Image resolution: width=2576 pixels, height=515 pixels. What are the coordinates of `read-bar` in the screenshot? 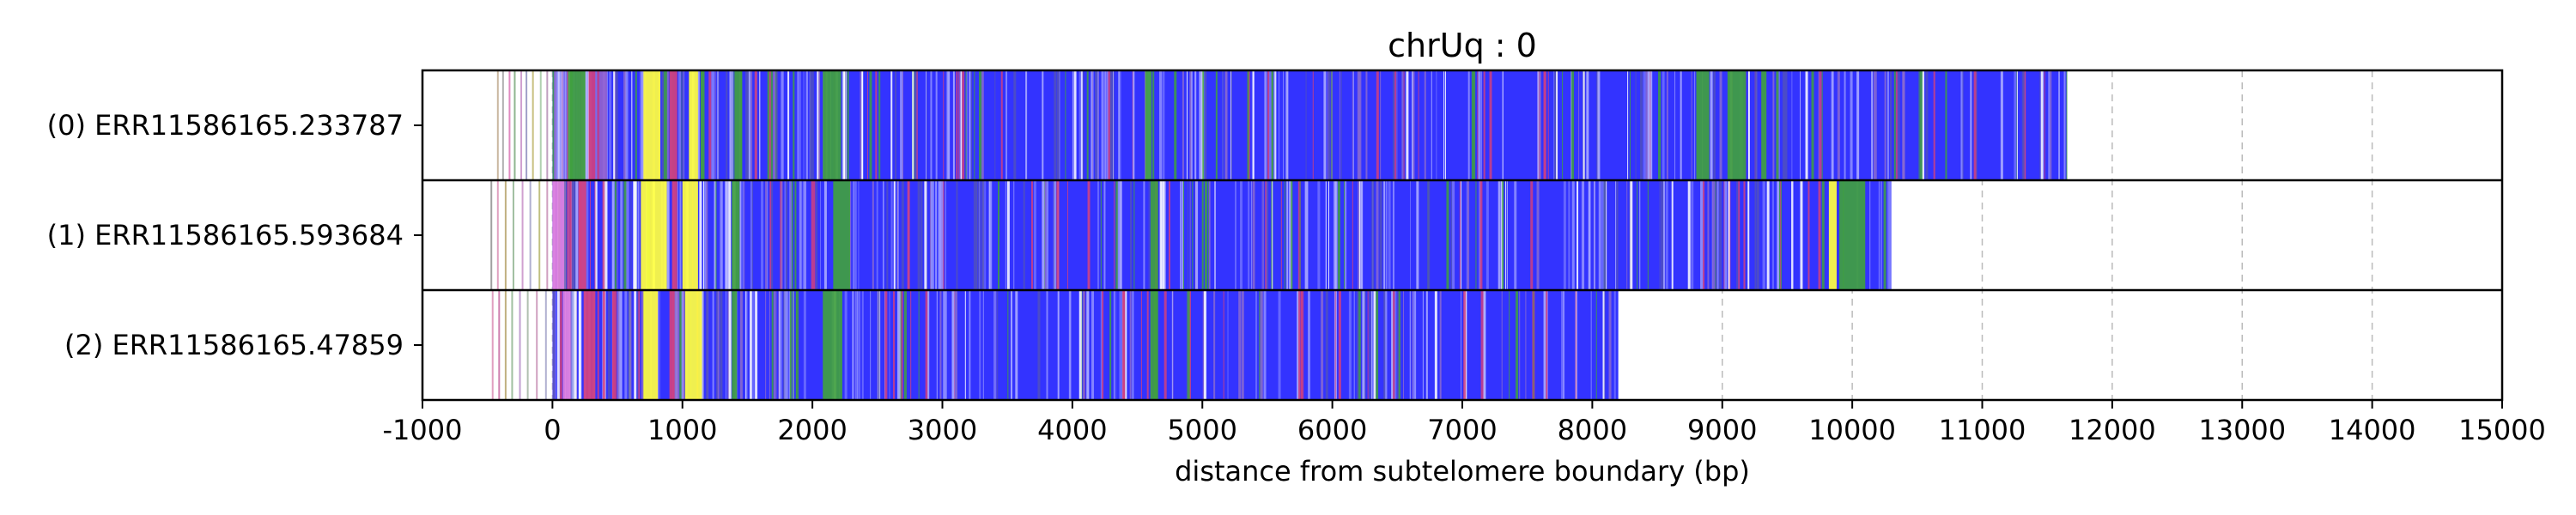 It's located at (1085, 345).